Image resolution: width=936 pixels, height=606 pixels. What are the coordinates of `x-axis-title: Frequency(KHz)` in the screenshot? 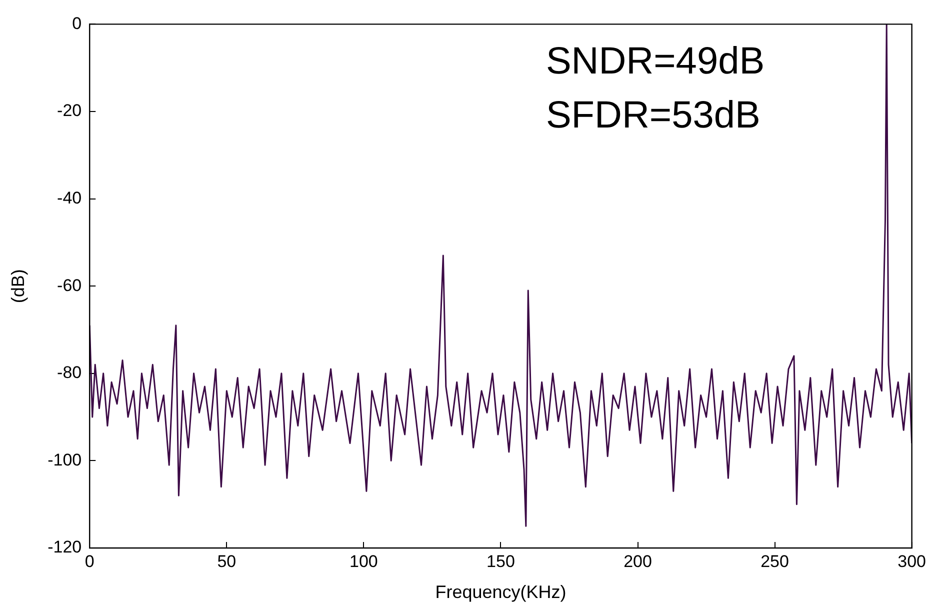 It's located at (500, 592).